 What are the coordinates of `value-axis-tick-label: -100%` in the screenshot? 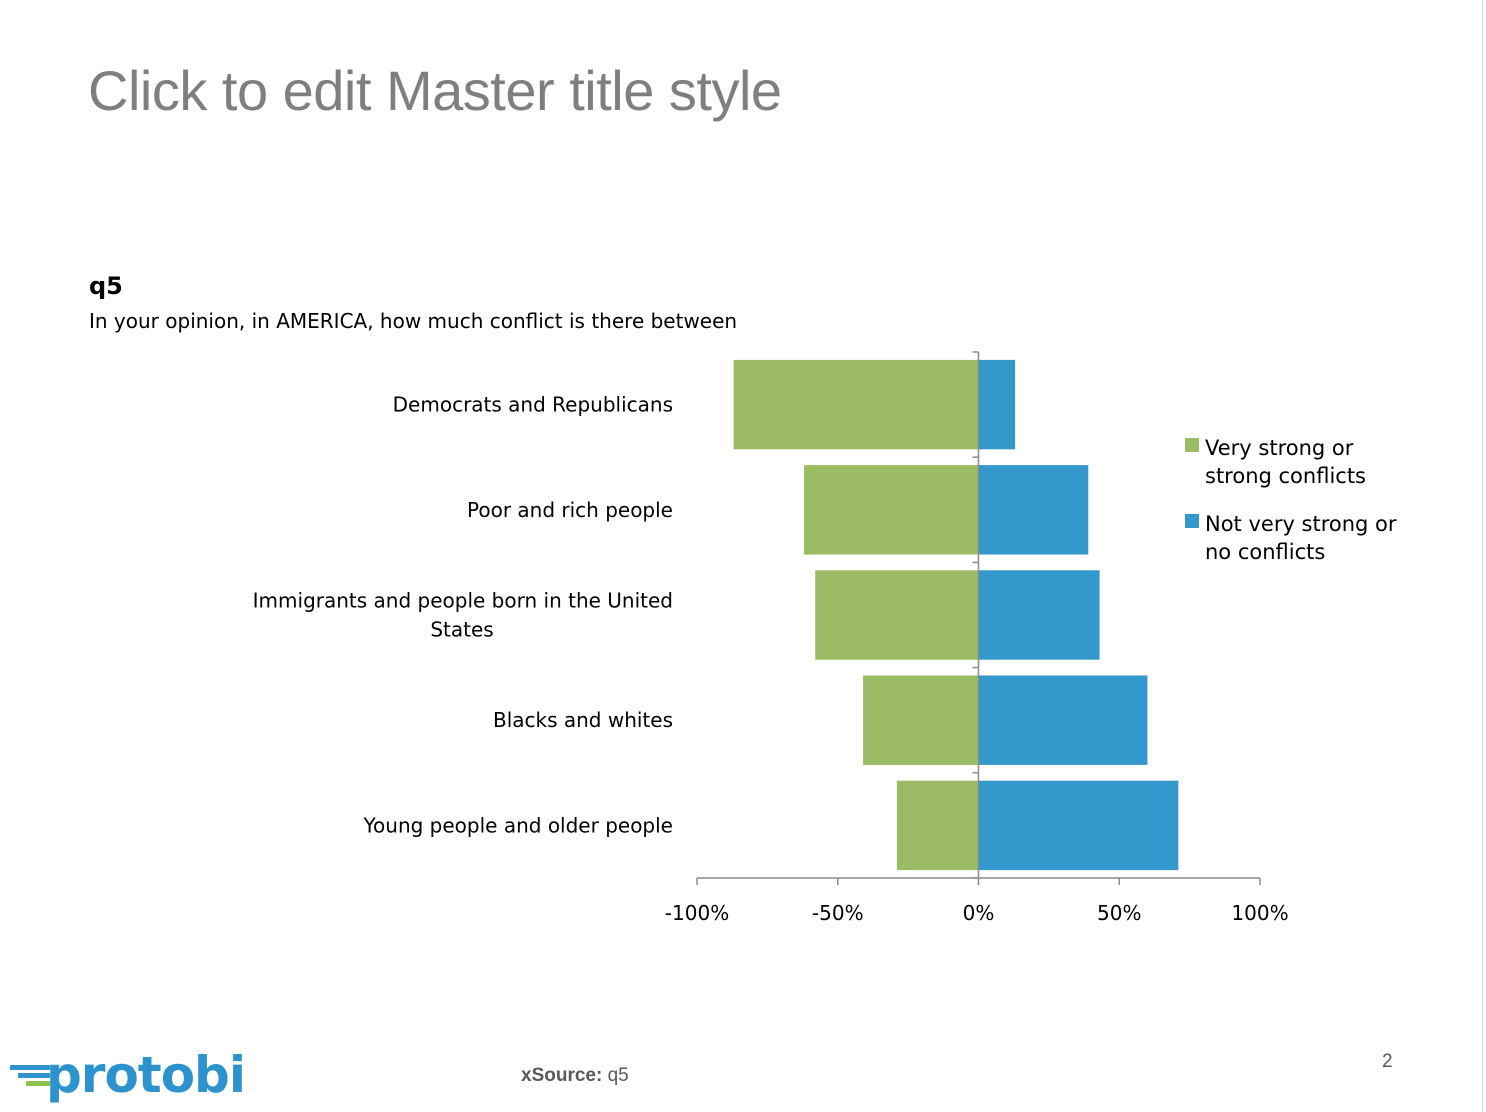 It's located at (697, 913).